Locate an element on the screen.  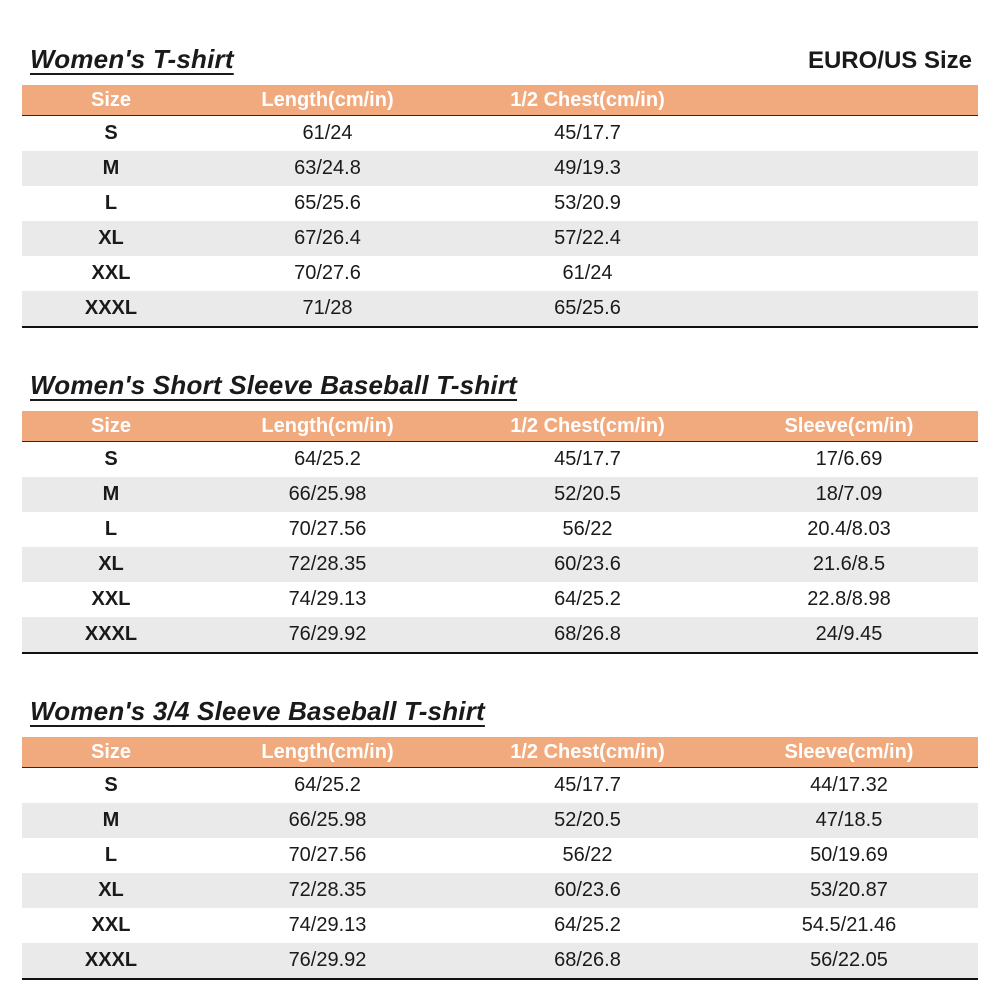
value-cell: 50/19.69 is located at coordinates (849, 855).